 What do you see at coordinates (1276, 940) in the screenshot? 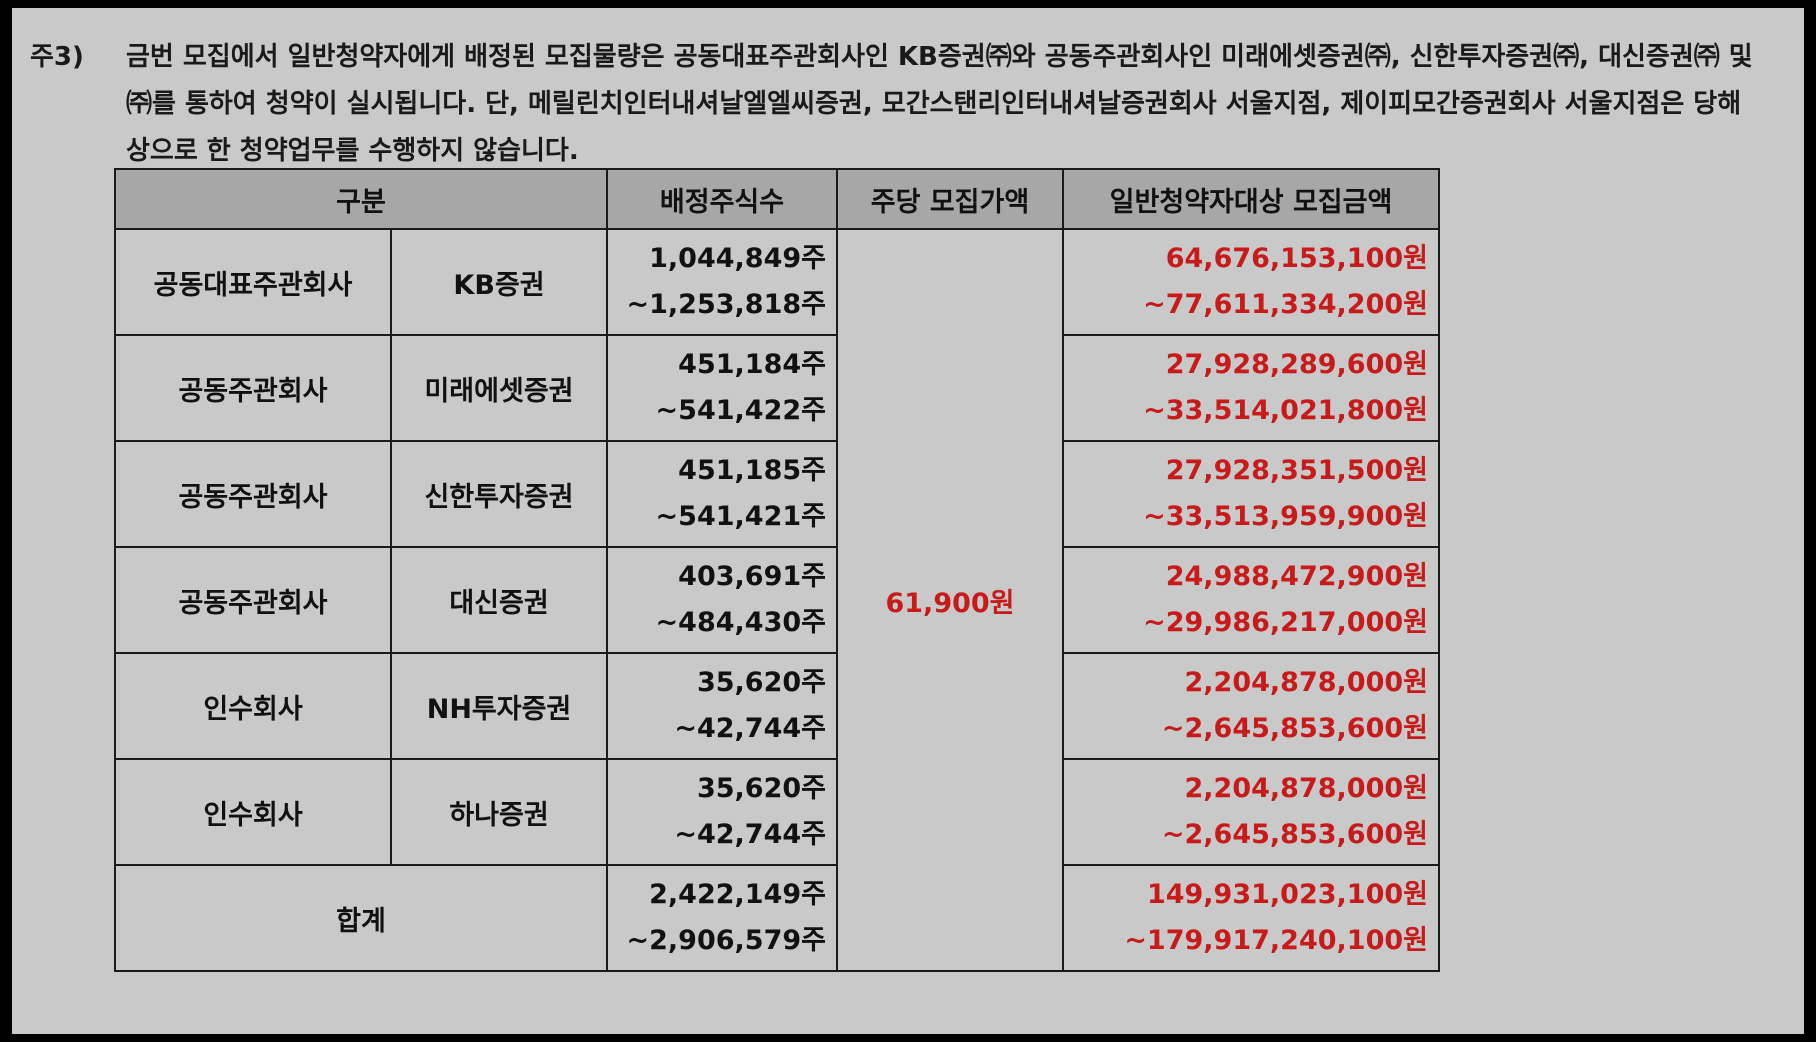
I see `amount-max: ~179,917,240,100원` at bounding box center [1276, 940].